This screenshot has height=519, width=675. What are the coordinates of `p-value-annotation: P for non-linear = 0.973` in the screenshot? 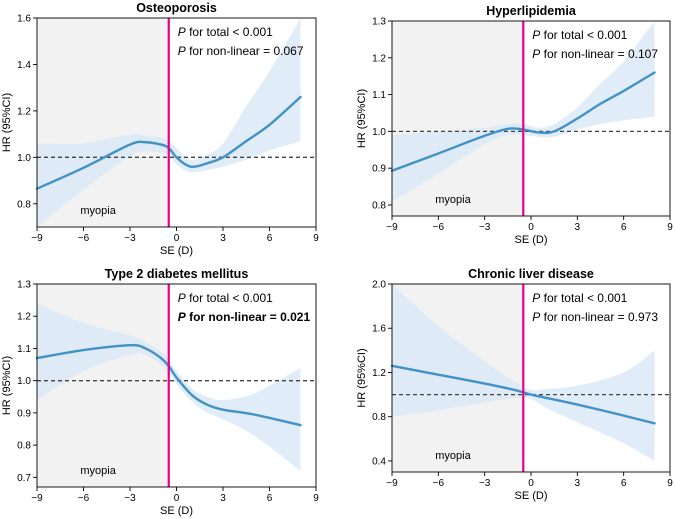 It's located at (595, 317).